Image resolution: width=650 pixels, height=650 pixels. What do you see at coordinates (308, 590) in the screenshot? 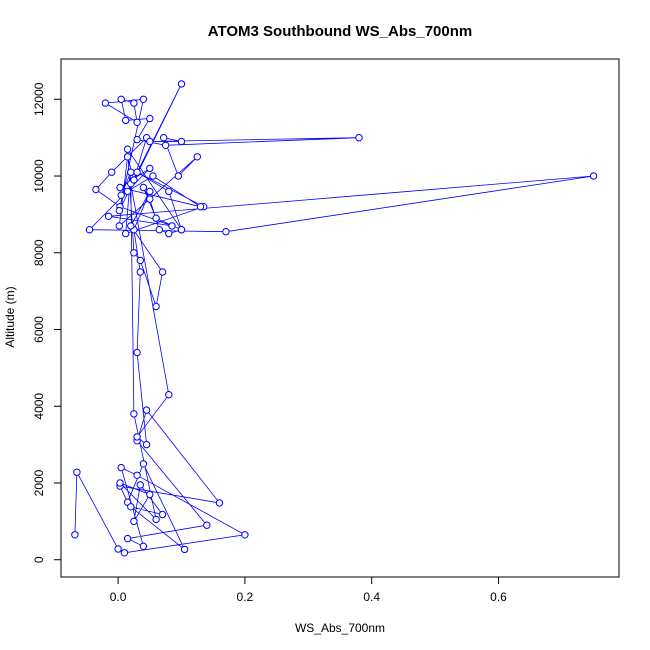
I see `x-axis: 0.0 0.2 0.4 0.6` at bounding box center [308, 590].